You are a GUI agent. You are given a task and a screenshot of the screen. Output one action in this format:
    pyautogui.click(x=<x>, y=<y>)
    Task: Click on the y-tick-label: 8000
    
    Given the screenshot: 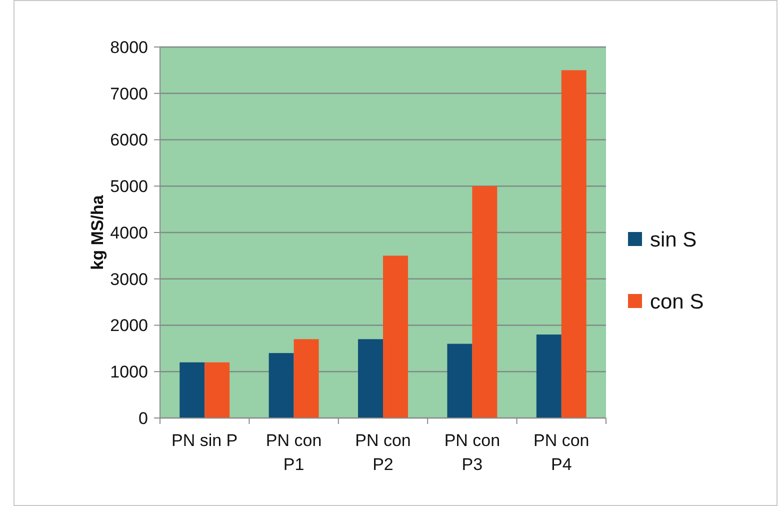 What is the action you would take?
    pyautogui.click(x=129, y=47)
    